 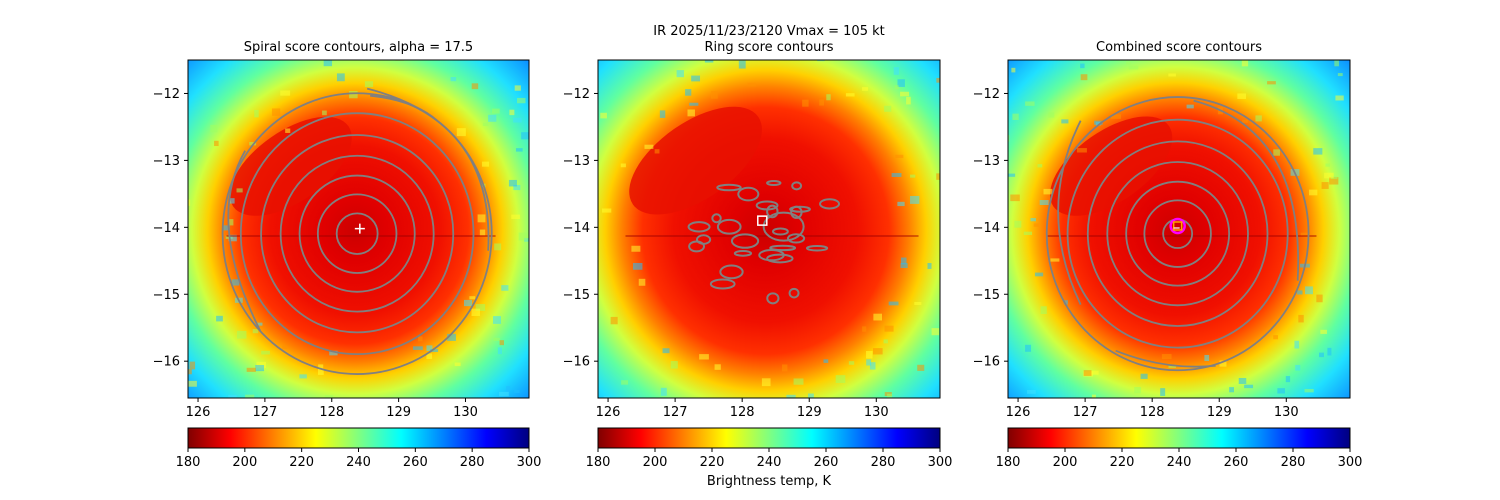 What do you see at coordinates (264, 412) in the screenshot?
I see `x-tick-label: 127` at bounding box center [264, 412].